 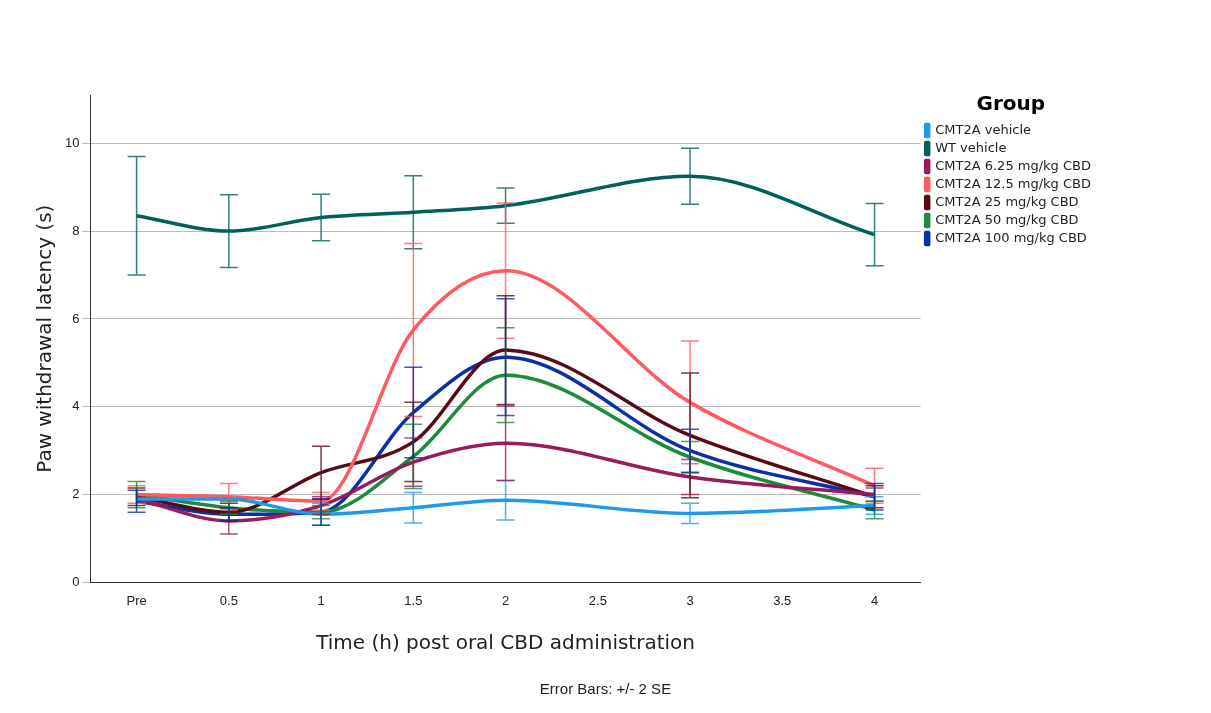 I want to click on x-tick-label: 2, so click(x=505, y=600).